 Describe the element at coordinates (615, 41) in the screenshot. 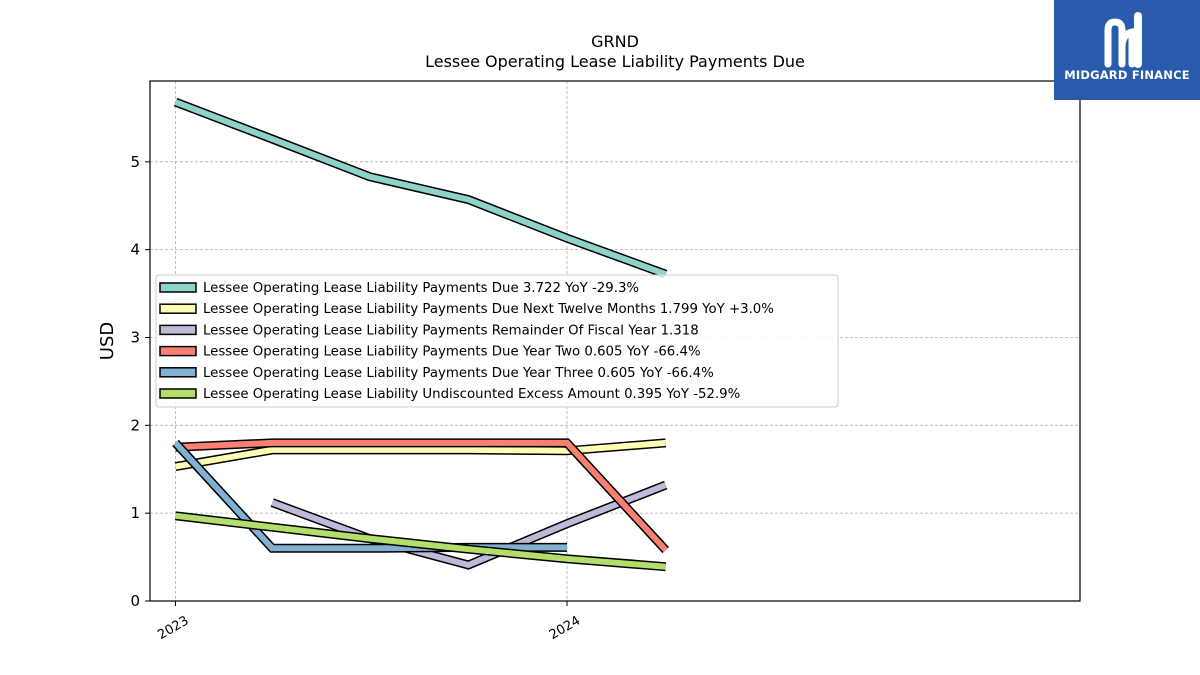

I see `chart-title: GRND` at that location.